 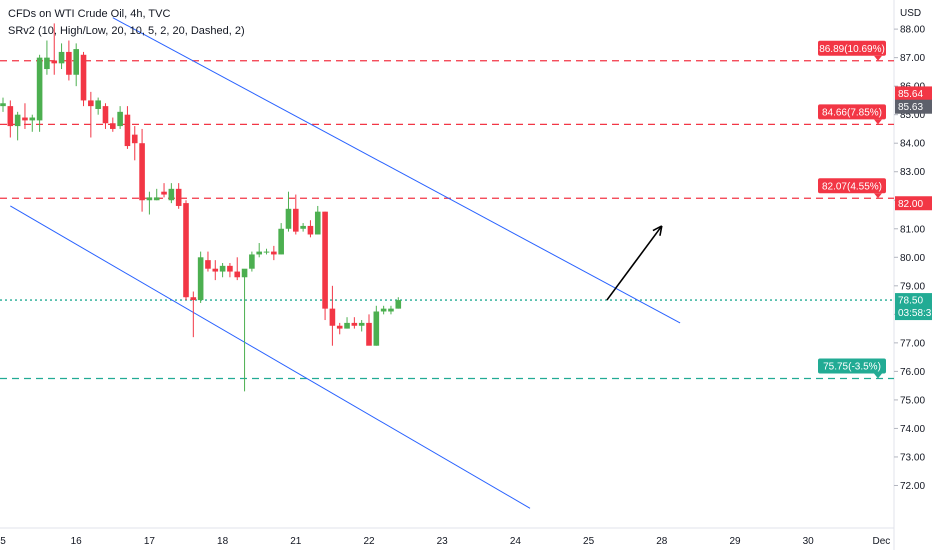 I want to click on x-tick-label: 5, so click(x=3, y=541).